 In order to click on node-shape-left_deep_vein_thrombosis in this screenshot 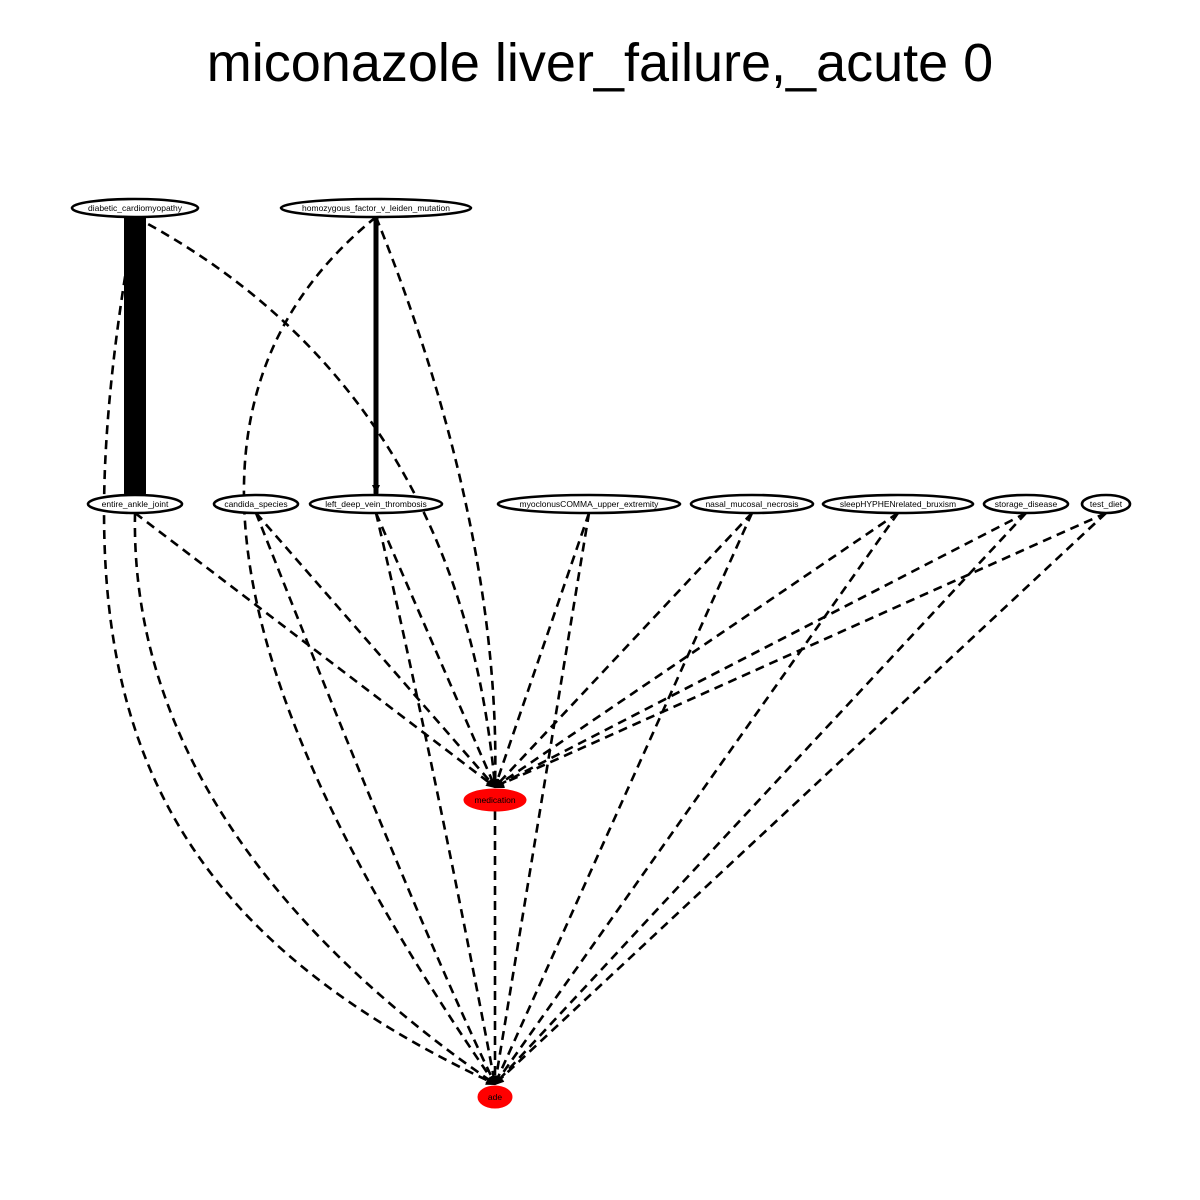, I will do `click(376, 504)`.